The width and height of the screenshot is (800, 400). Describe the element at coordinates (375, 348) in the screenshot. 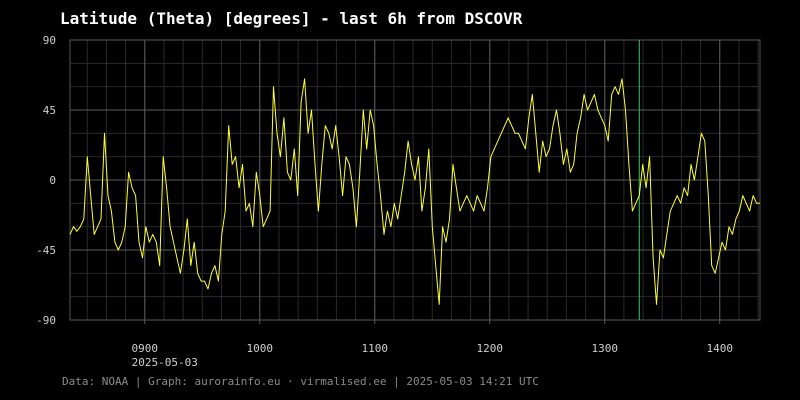

I see `x-tick-label: 1100` at that location.